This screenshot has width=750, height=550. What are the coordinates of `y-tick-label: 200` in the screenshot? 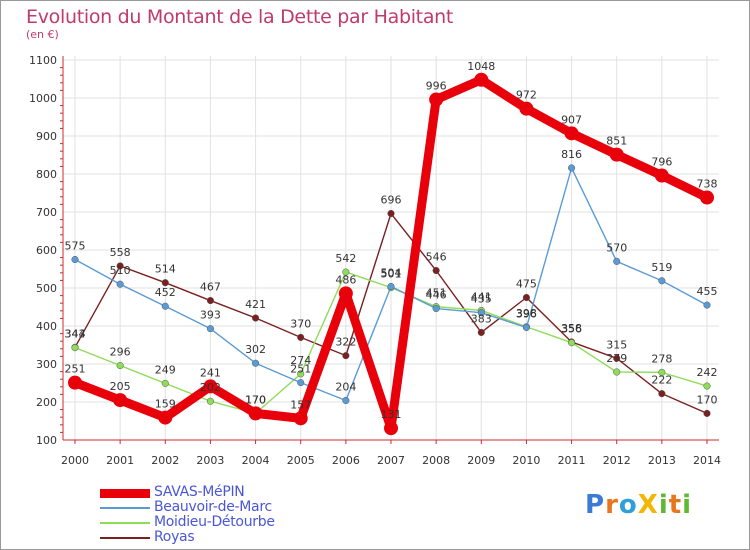 It's located at (46, 402).